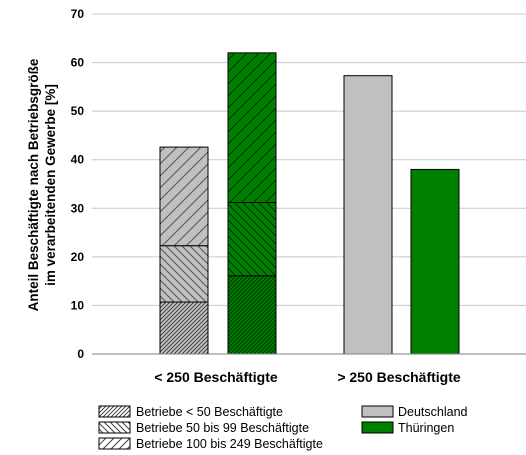 The width and height of the screenshot is (526, 455). Describe the element at coordinates (307, 377) in the screenshot. I see `x-axis-categories: < 250 Beschäftigte > 250 Beschäftigte` at that location.